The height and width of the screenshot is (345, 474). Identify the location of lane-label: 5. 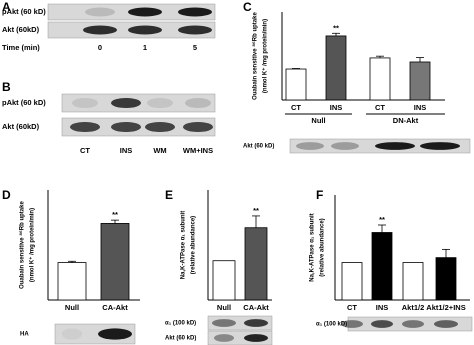
(195, 47).